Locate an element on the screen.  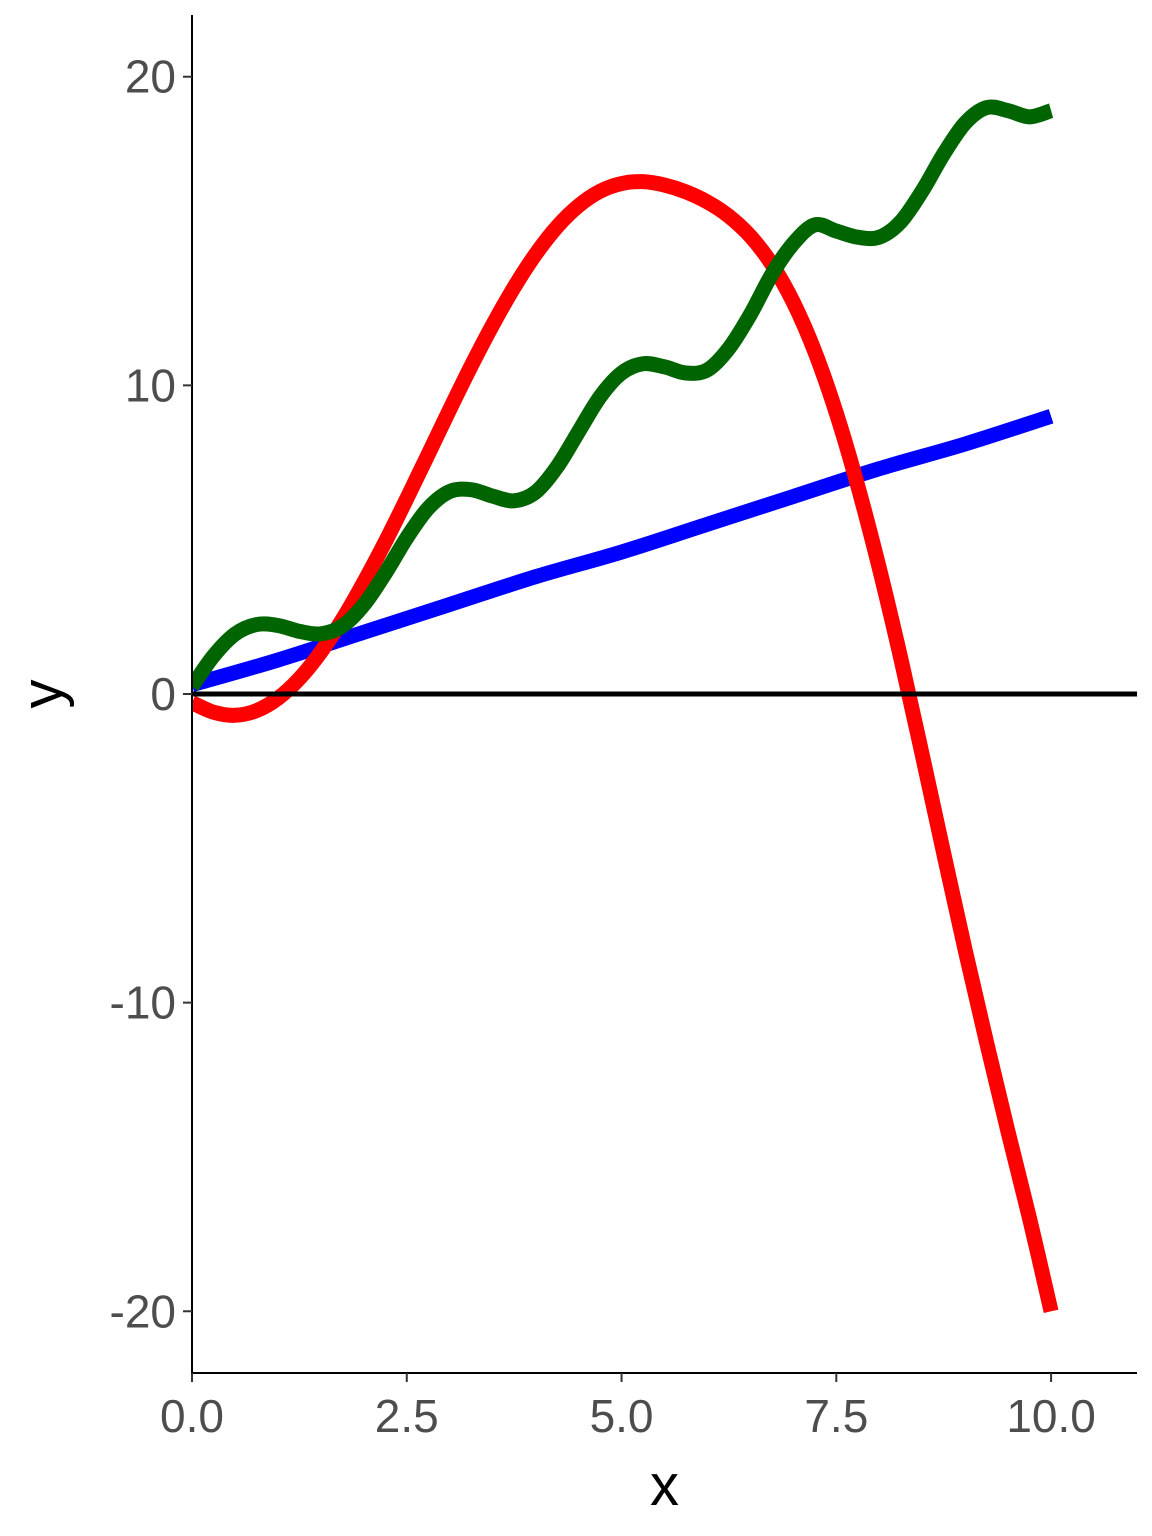
y-tick-label: 0 is located at coordinates (163, 694).